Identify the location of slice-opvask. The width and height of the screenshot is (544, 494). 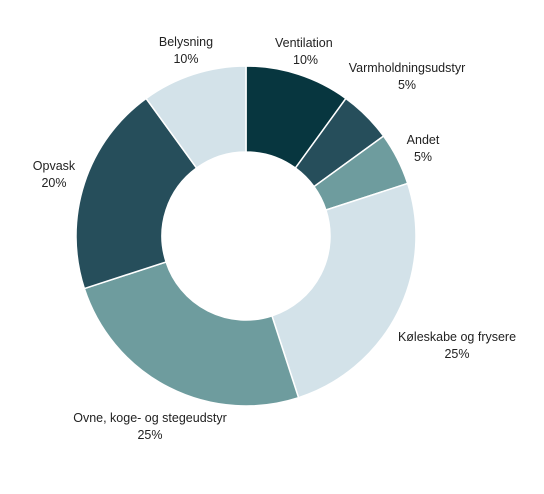
(136, 193).